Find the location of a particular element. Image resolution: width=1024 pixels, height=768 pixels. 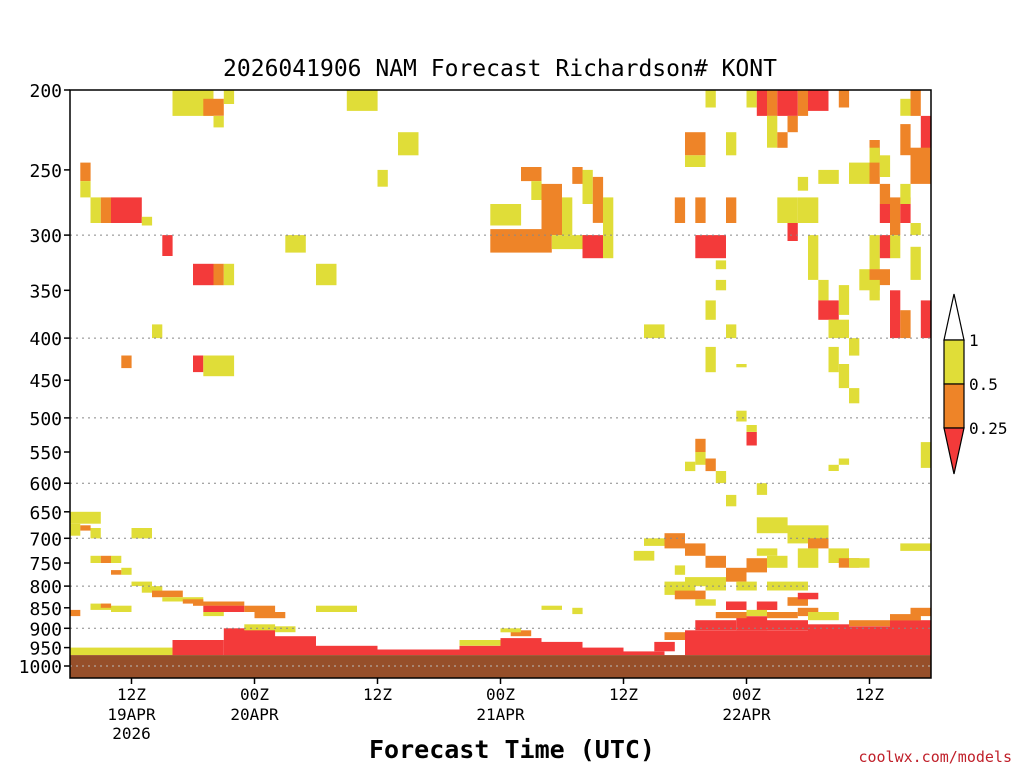

y-tick-label: 400 is located at coordinates (45, 339).